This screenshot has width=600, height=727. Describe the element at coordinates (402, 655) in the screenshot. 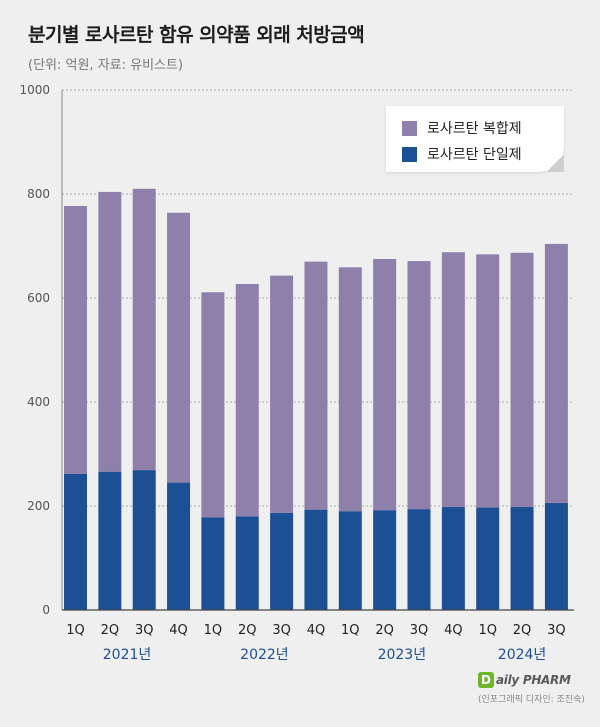

I see `year-group-label: 2023년` at that location.